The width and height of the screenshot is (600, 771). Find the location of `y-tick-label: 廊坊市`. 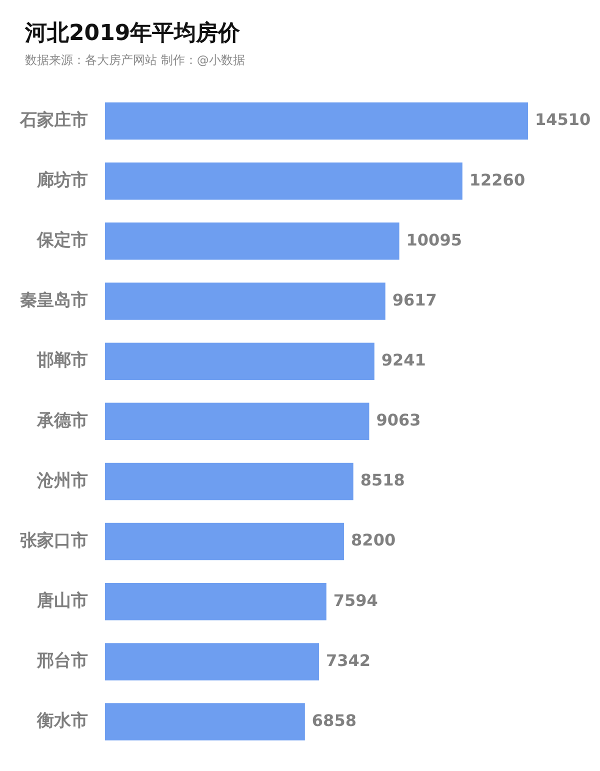

y-tick-label: 廊坊市 is located at coordinates (62, 180).